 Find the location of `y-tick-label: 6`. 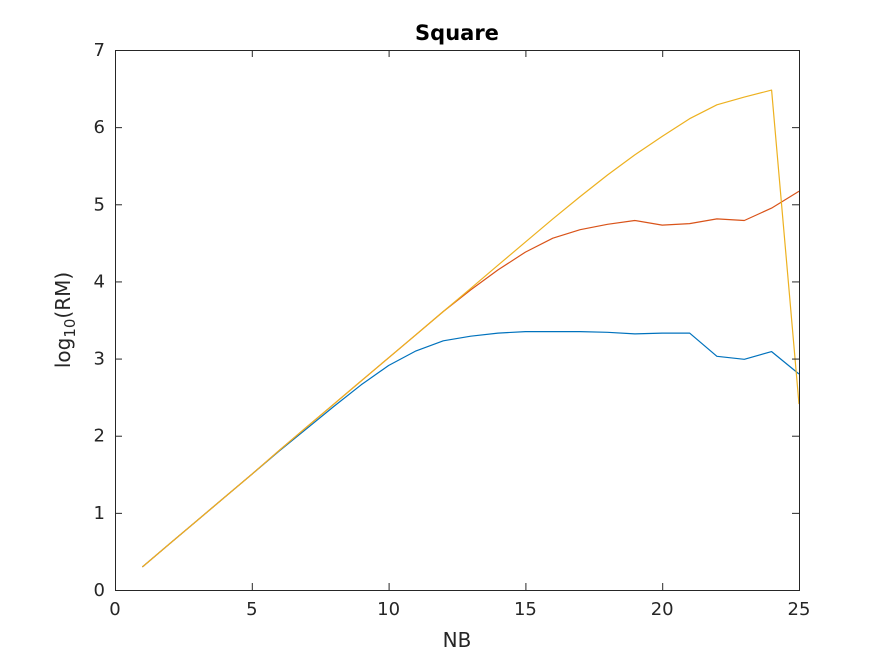

y-tick-label: 6 is located at coordinates (99, 127).